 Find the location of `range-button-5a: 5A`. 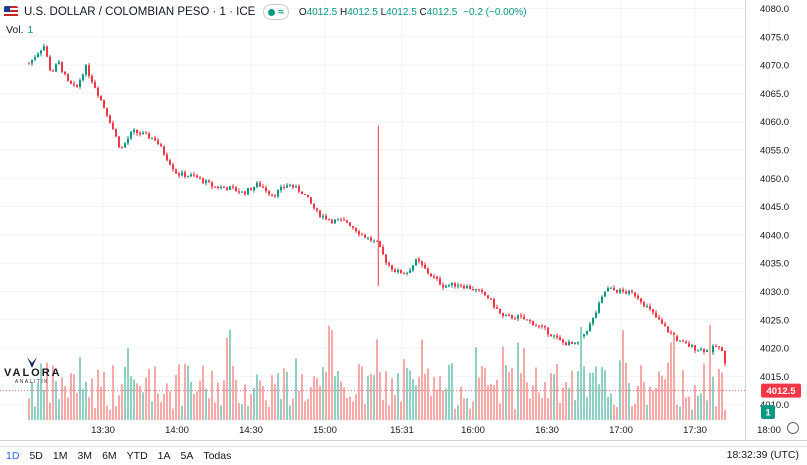

range-button-5a: 5A is located at coordinates (187, 455).